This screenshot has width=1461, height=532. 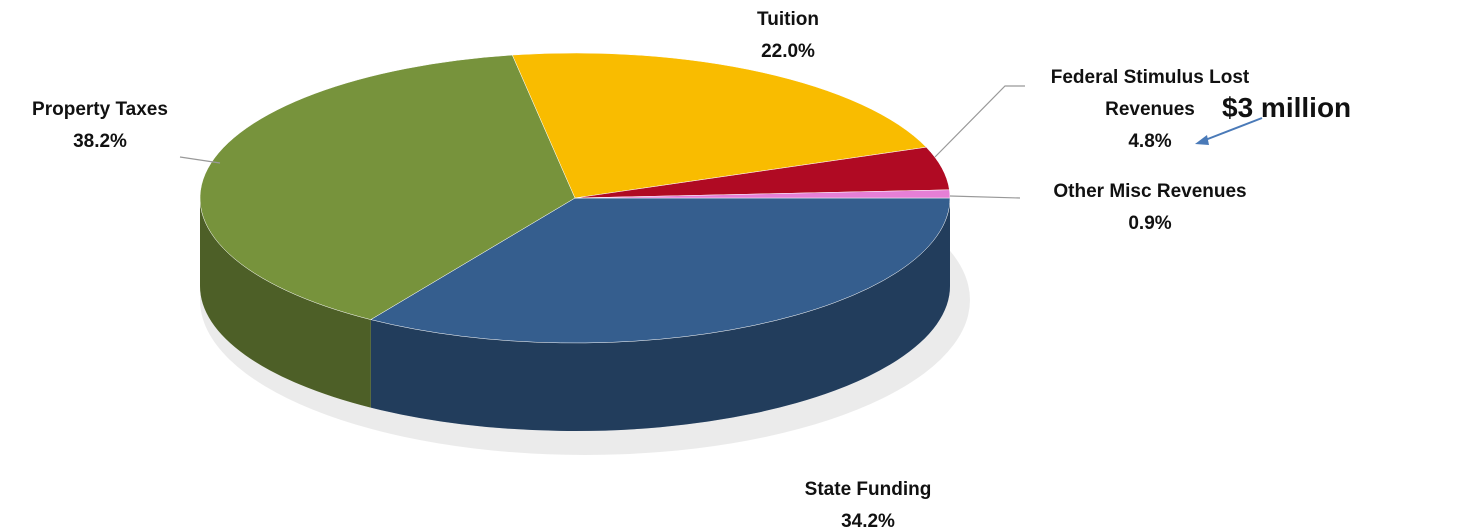 What do you see at coordinates (1150, 93) in the screenshot?
I see `slice-label: Federal Stimulus Lost Revenues` at bounding box center [1150, 93].